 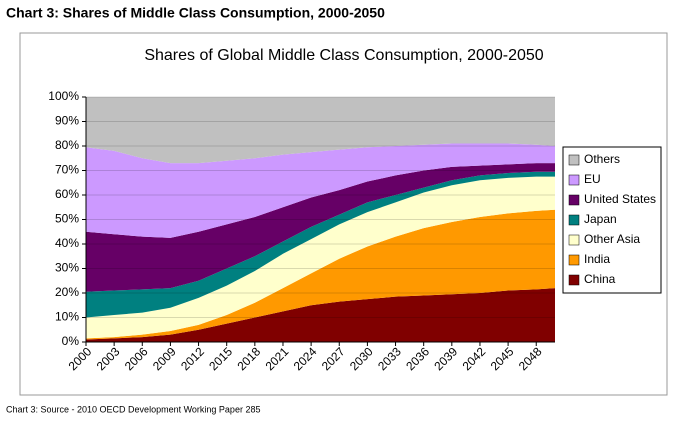 I want to click on legend-label: EU, so click(x=592, y=179).